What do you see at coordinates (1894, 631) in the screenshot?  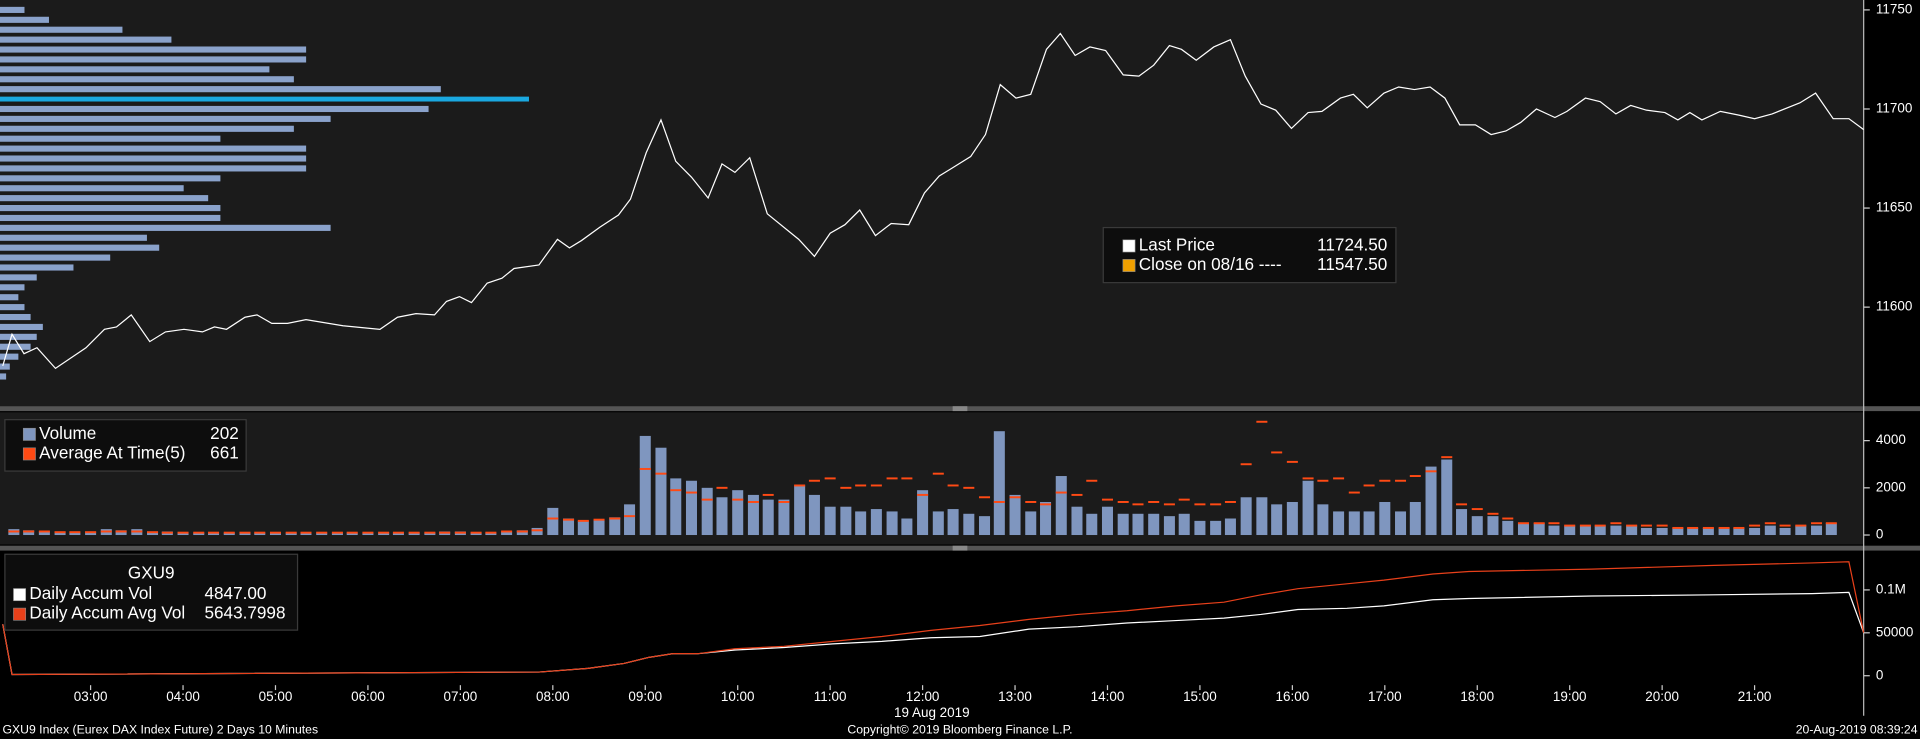 I see `y-tick-label: 50000` at bounding box center [1894, 631].